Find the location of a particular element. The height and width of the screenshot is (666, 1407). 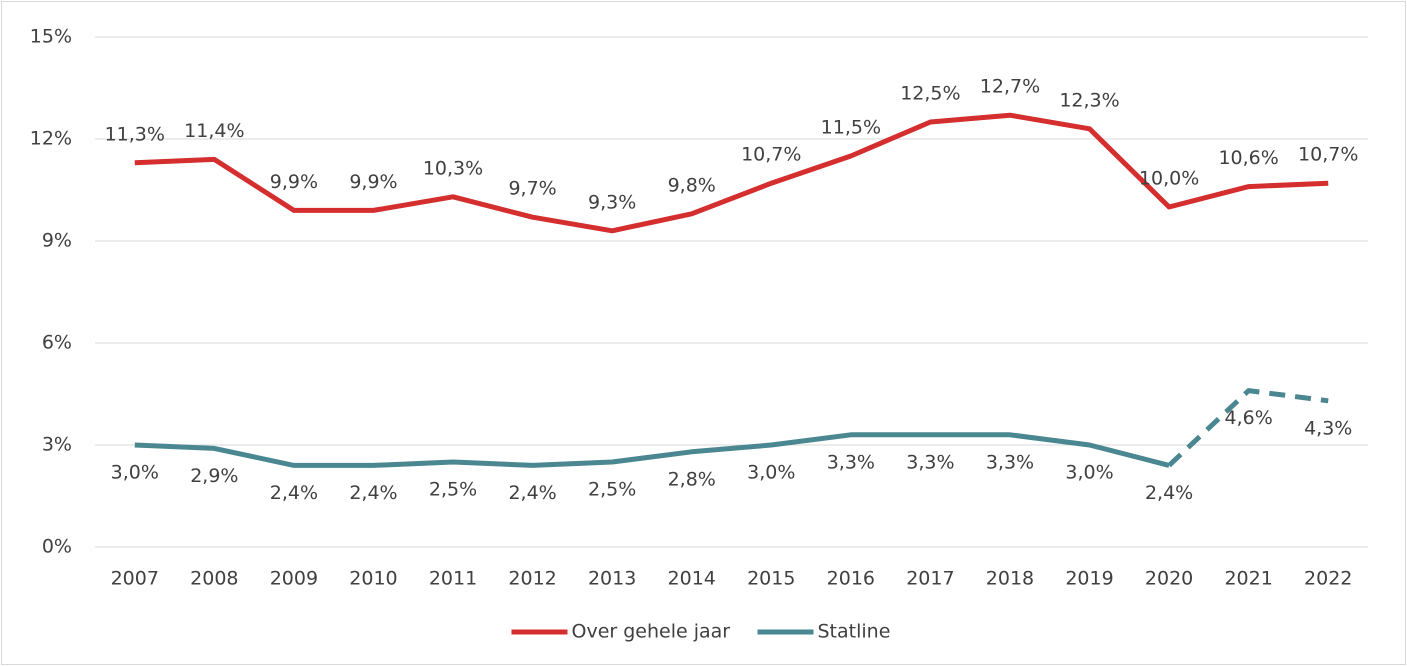

series-line-dashed is located at coordinates (1248, 428).